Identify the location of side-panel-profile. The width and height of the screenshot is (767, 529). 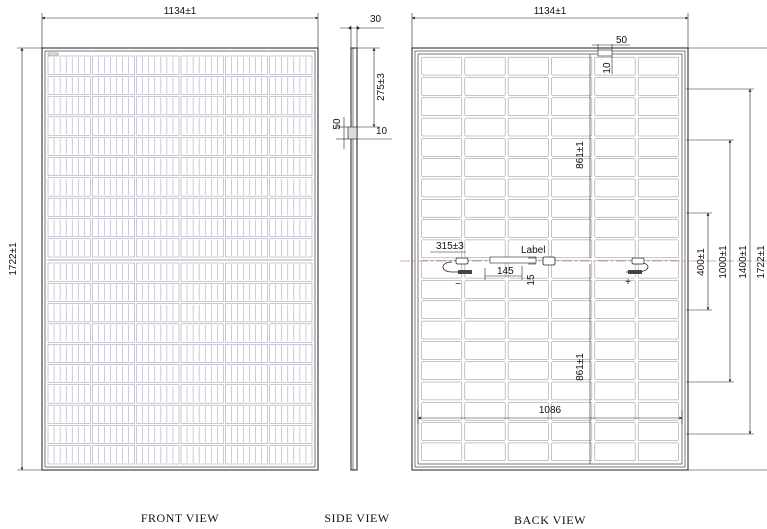
(354, 259).